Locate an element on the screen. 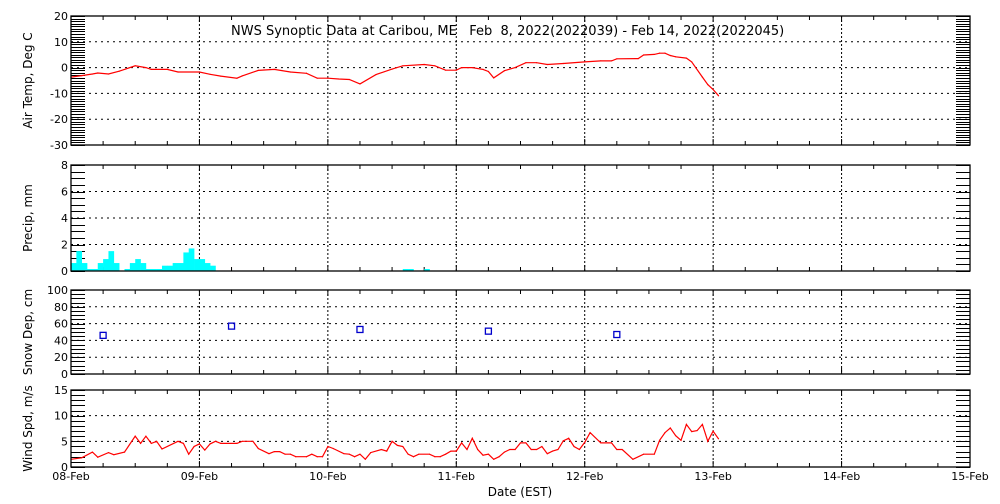 The width and height of the screenshot is (1000, 504). panel-frame is located at coordinates (520, 428).